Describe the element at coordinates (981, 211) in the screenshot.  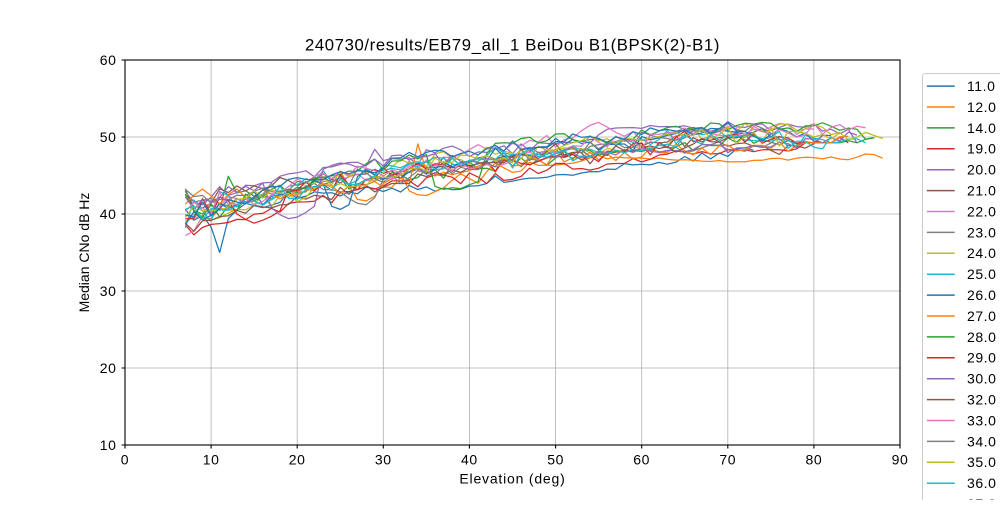
I see `svg-text: 22.0` at that location.